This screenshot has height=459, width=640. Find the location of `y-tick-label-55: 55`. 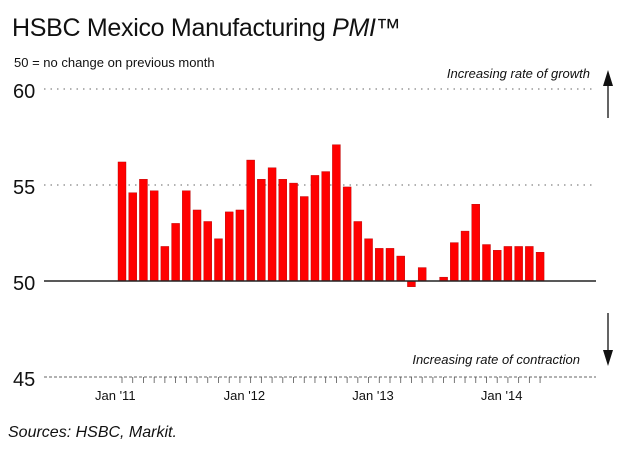

y-tick-label-55: 55 is located at coordinates (24, 188).